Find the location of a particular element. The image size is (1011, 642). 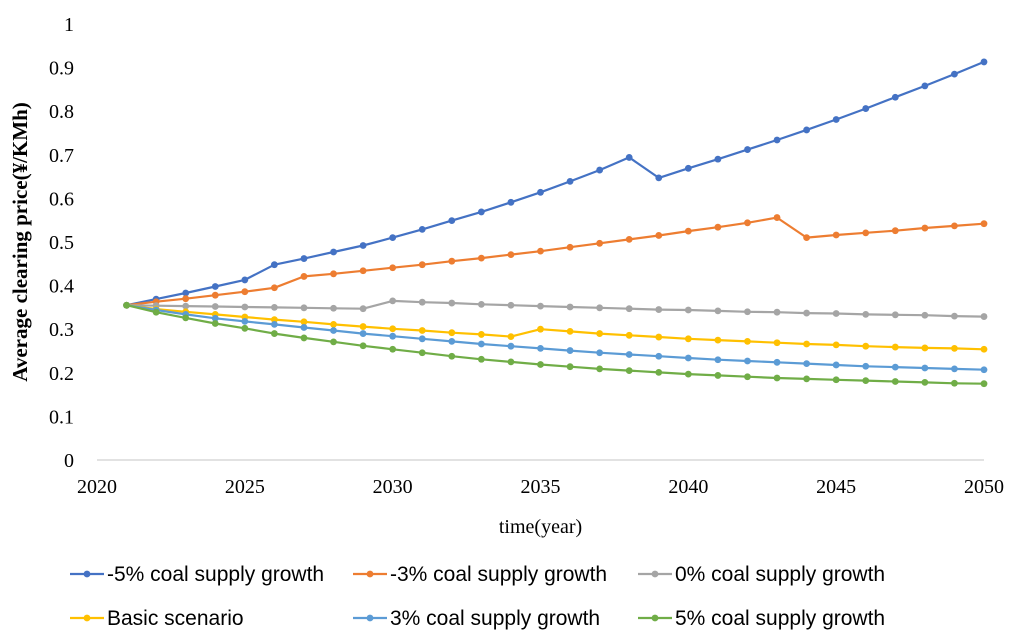

y-tick-label: 0.2 is located at coordinates (61, 374).